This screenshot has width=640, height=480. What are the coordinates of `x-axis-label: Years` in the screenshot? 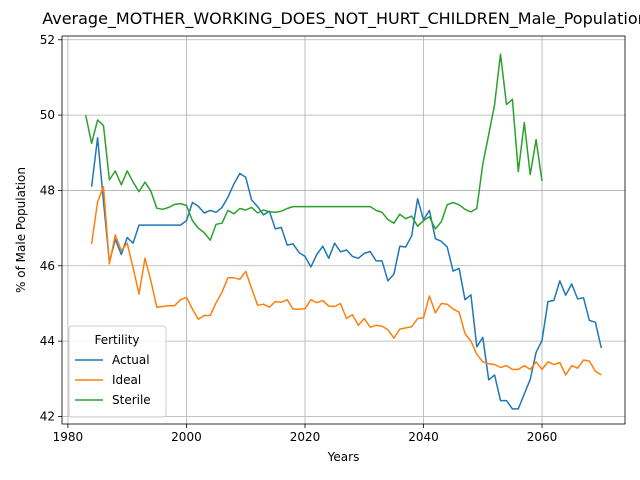 It's located at (343, 457).